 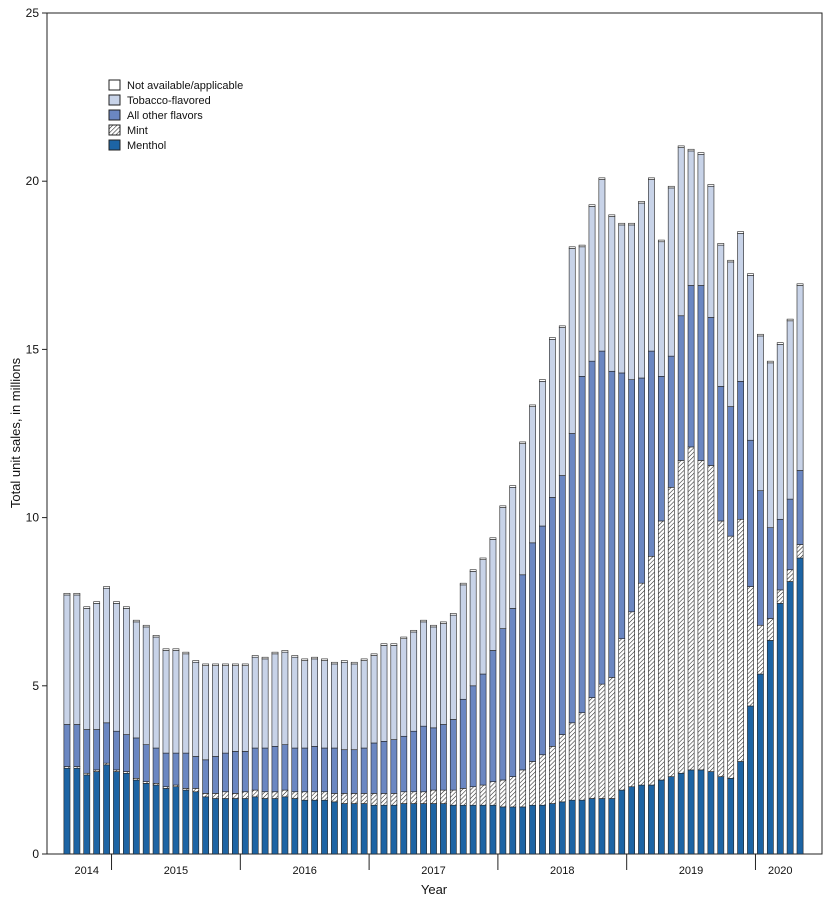 I want to click on legend-swatch-tobacco, so click(x=114, y=100).